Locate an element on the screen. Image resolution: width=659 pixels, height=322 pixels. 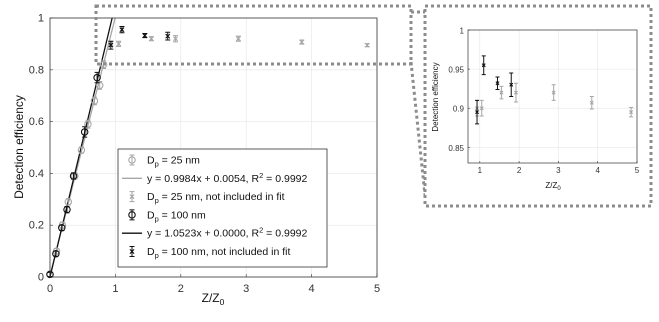
y-tick-label: 0.2 is located at coordinates (36, 226).